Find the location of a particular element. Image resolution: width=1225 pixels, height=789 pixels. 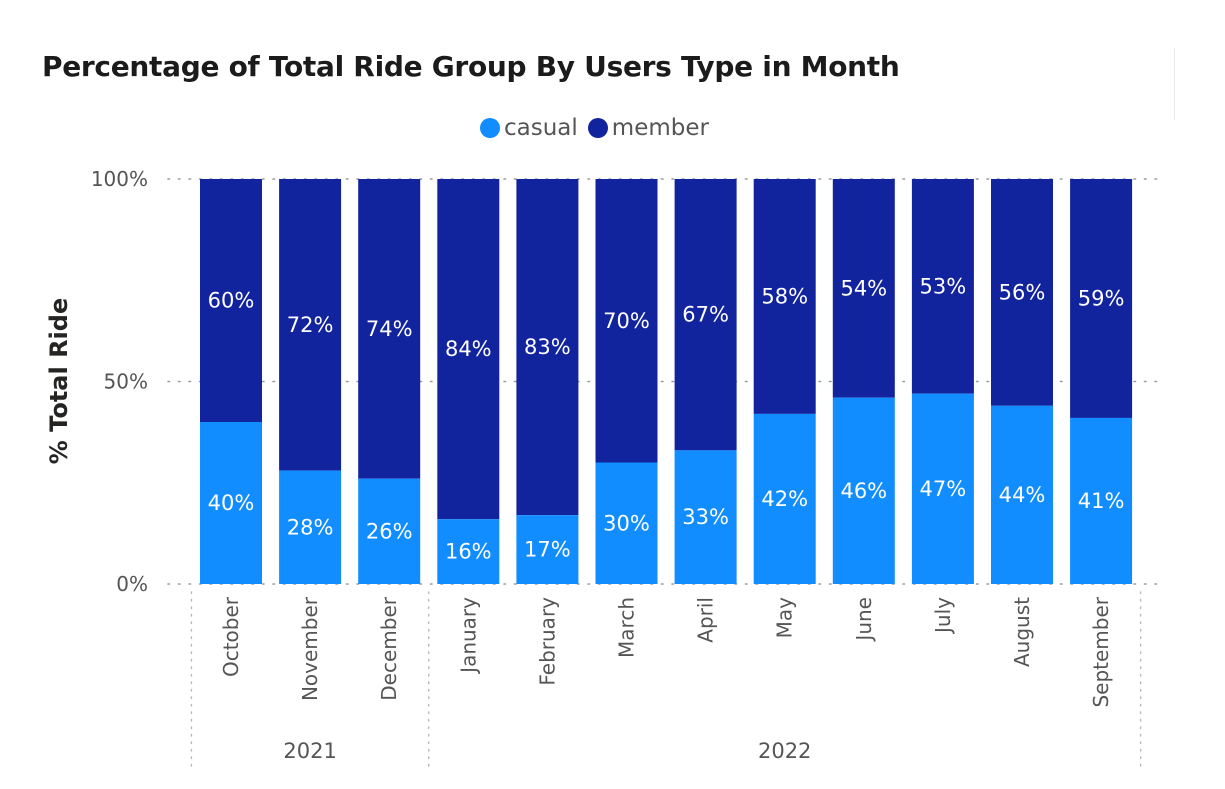

data-label-casual: 40% is located at coordinates (231, 503).